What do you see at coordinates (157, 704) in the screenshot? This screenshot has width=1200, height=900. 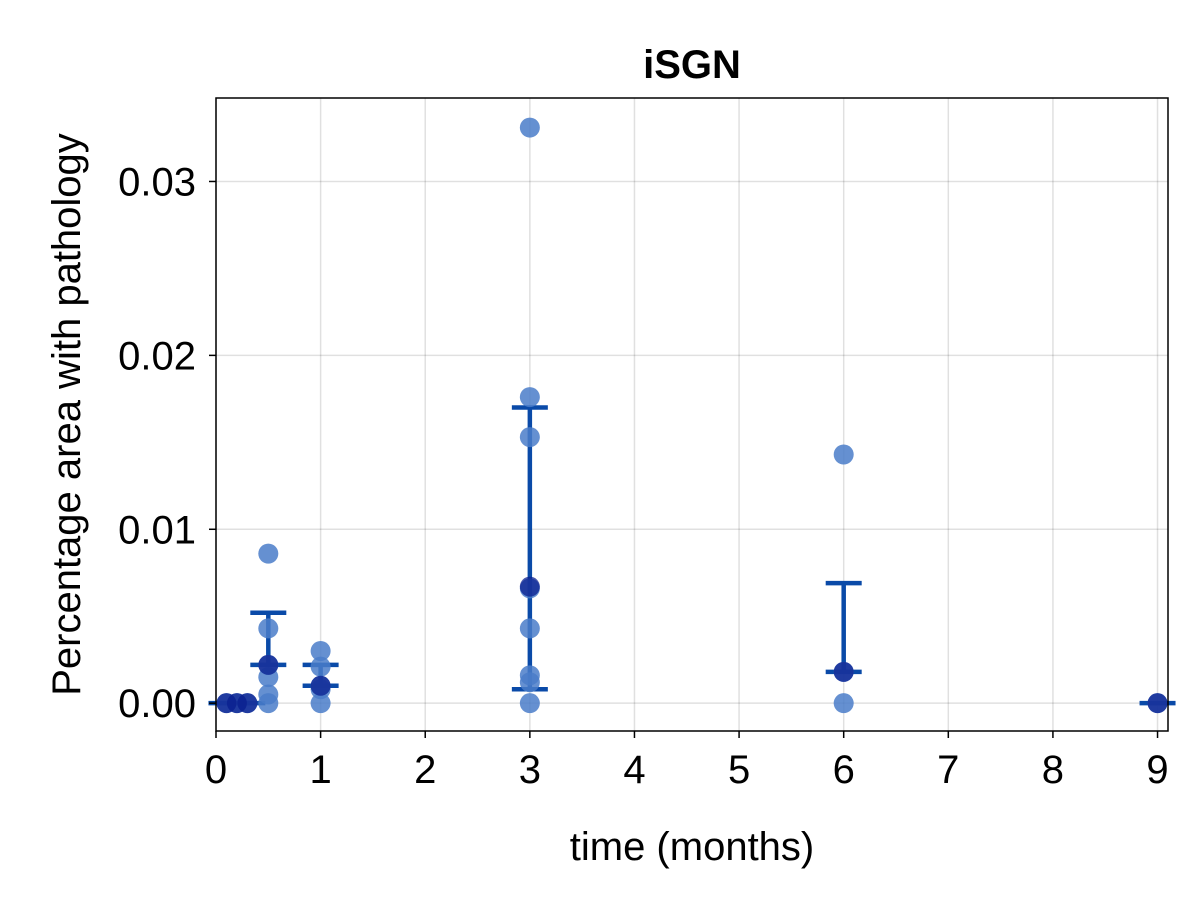 I see `y-tick-label: 0.00` at bounding box center [157, 704].